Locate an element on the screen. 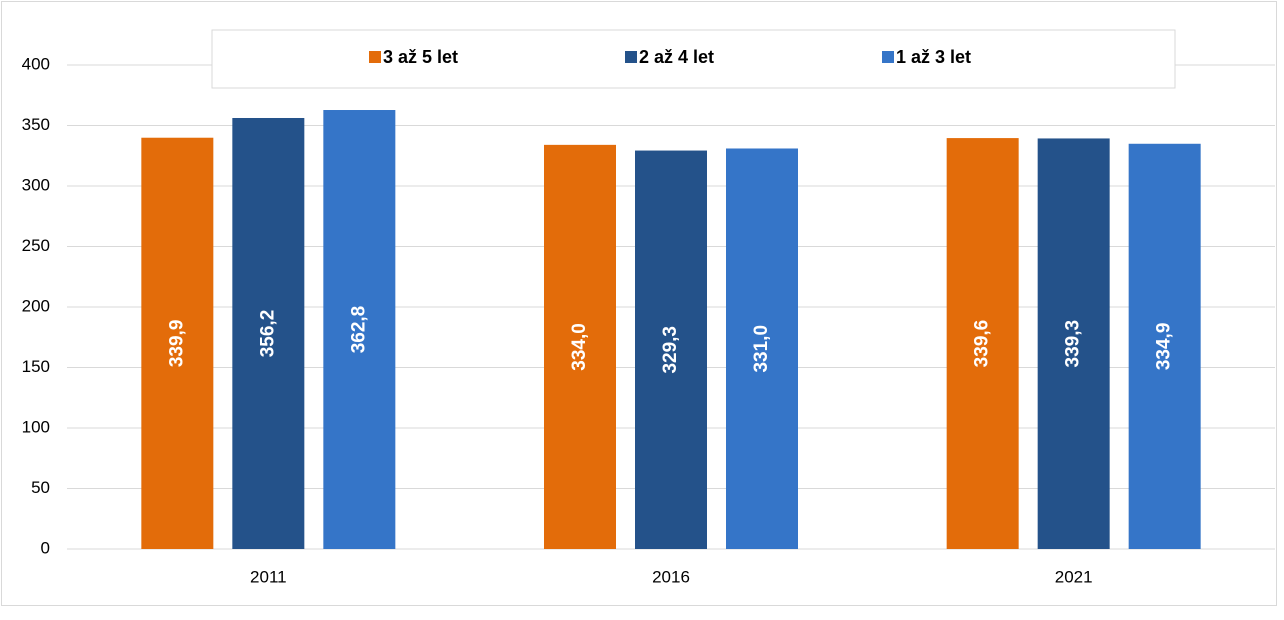  legend-label: 2 až 4 let is located at coordinates (676, 57).